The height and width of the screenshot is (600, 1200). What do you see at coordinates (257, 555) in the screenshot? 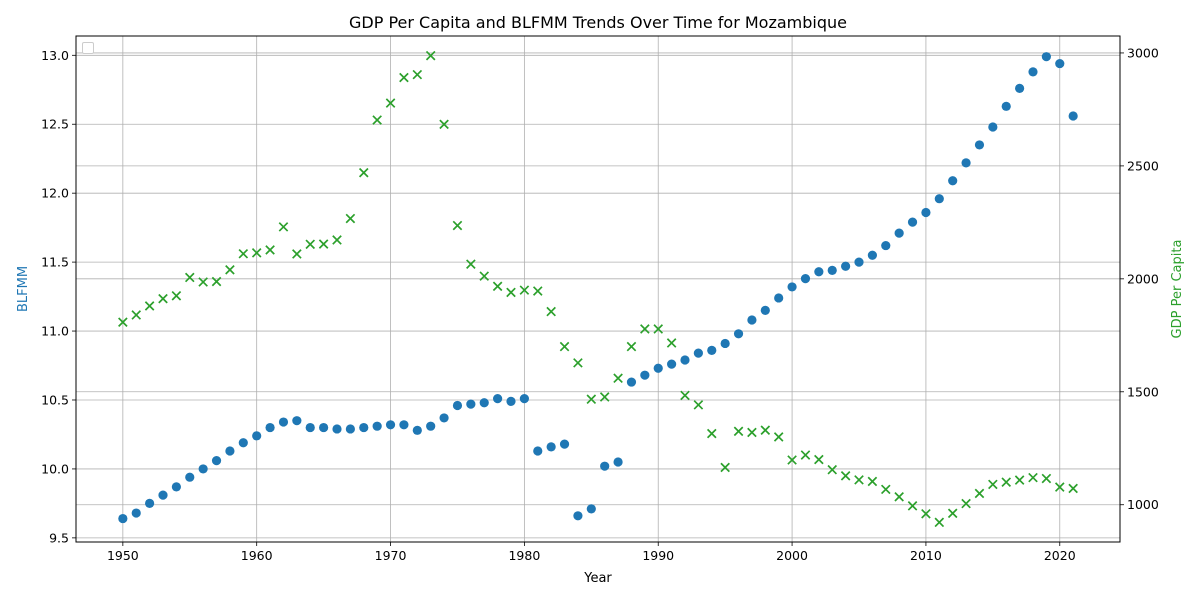
I see `x-tick-label: 1960` at bounding box center [257, 555].